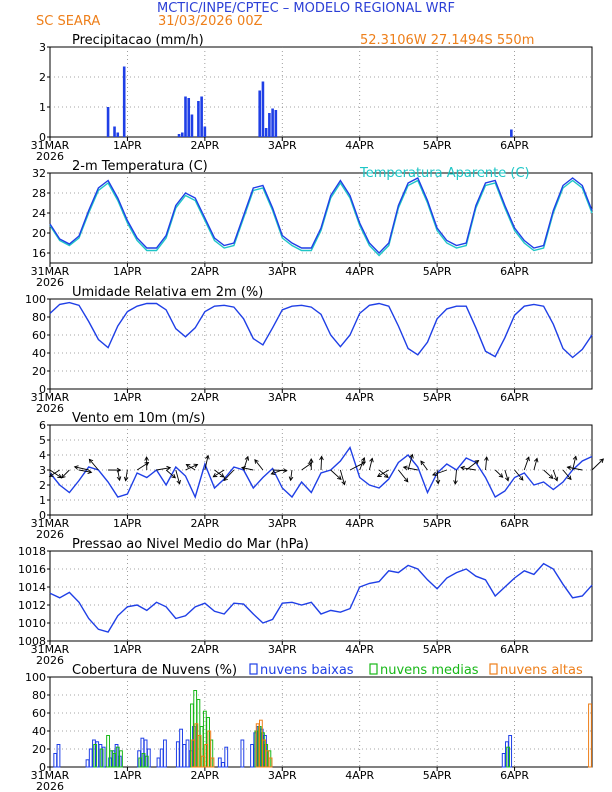 The image size is (612, 792). I want to click on y-tick-label: 32, so click(39, 173).